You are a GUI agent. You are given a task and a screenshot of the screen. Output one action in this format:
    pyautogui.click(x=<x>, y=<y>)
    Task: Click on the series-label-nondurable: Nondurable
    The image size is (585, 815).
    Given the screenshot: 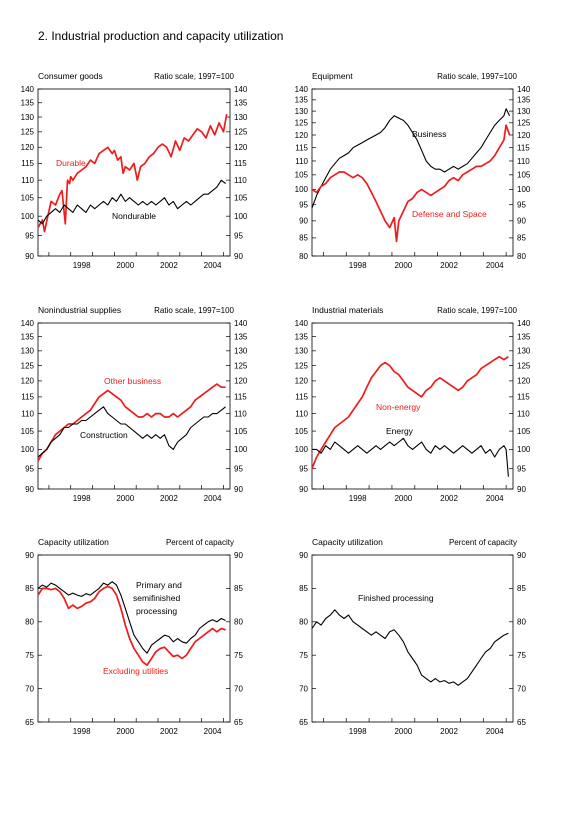 What is the action you would take?
    pyautogui.click(x=134, y=216)
    